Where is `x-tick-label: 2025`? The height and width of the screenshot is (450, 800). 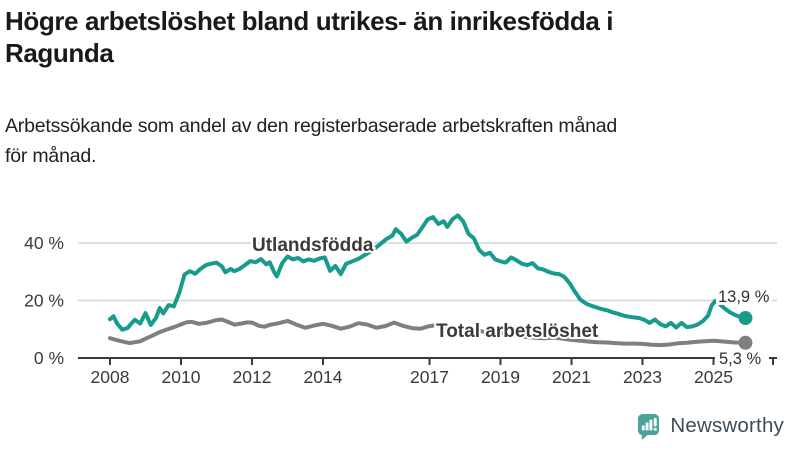 x-tick-label: 2025 is located at coordinates (713, 377).